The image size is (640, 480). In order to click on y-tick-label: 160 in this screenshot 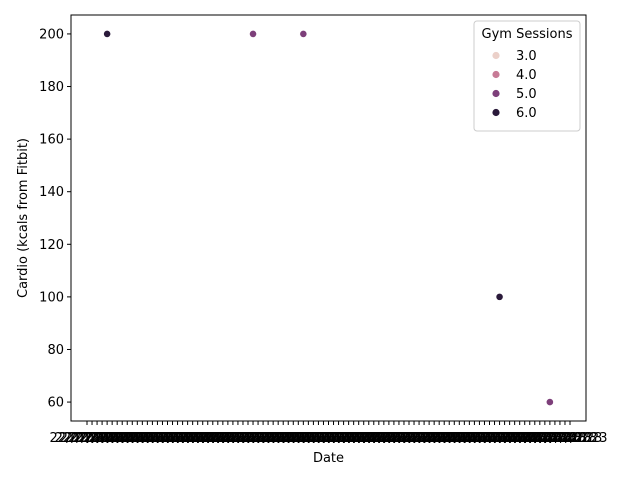, I will do `click(51, 140)`.